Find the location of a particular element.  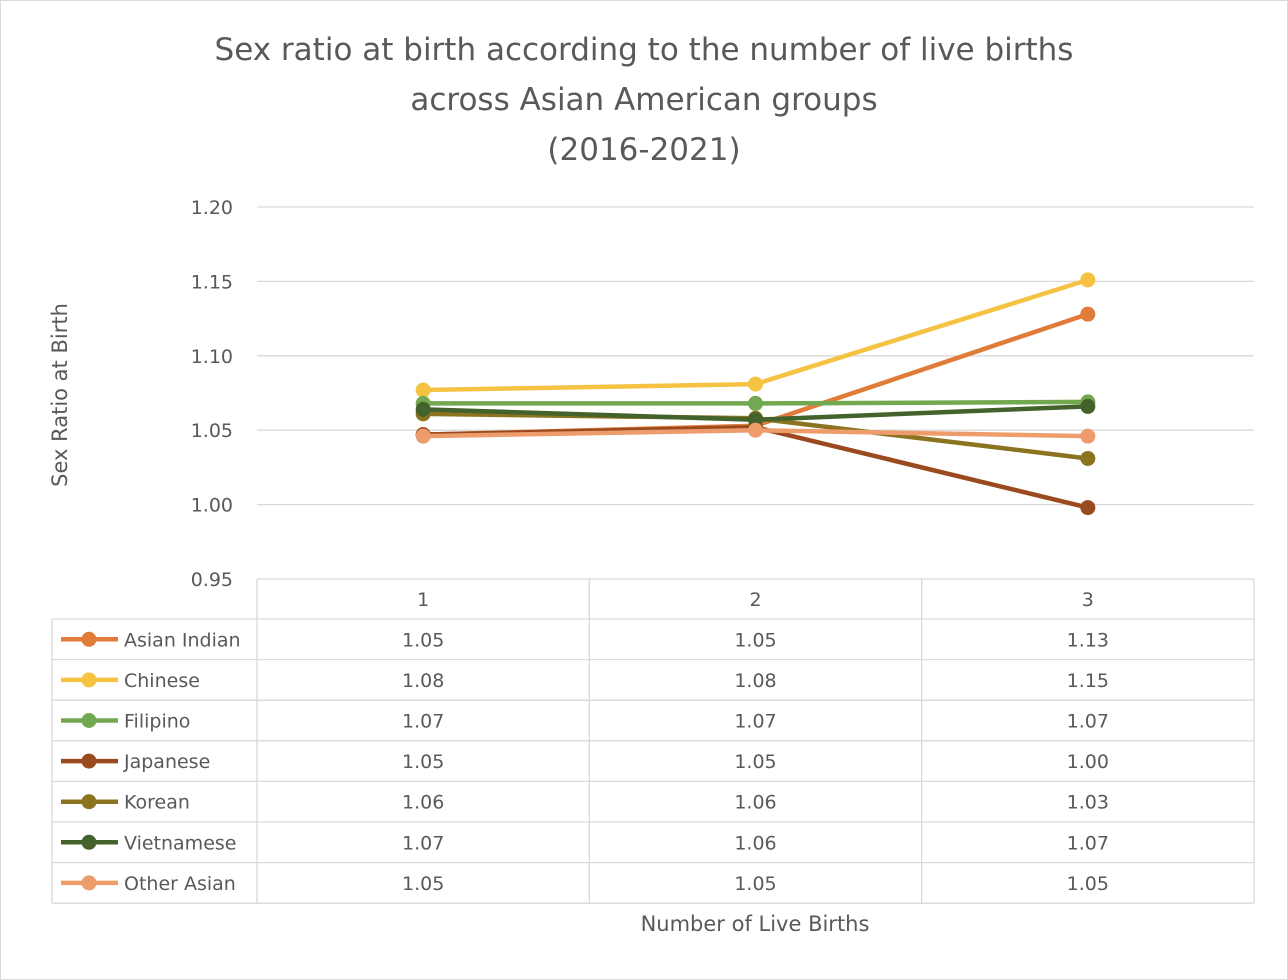

legend-label: Vietnamese is located at coordinates (180, 843).